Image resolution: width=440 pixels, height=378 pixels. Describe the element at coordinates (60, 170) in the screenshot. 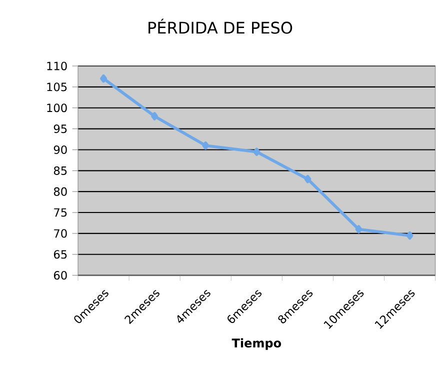

I see `y-tick-label: 85` at that location.